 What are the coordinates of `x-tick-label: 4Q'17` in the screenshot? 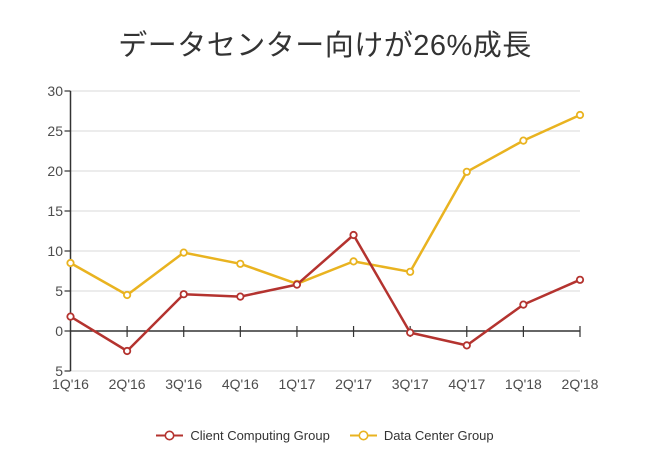 It's located at (466, 384).